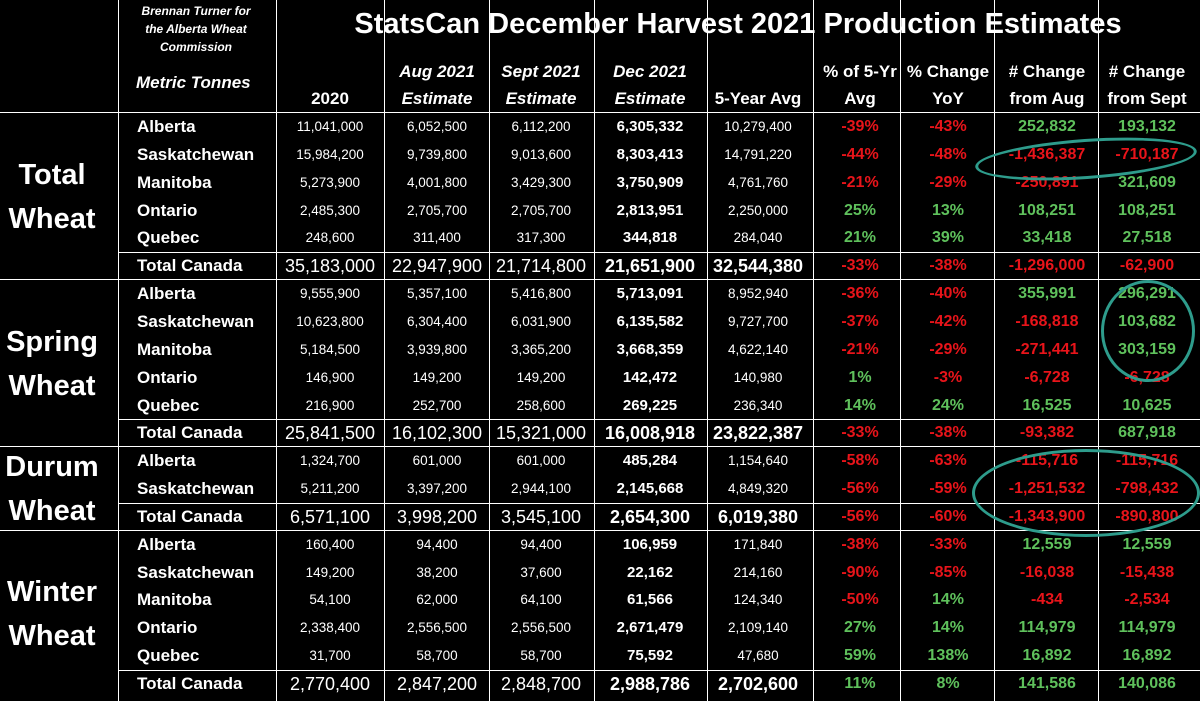 The width and height of the screenshot is (1200, 702). What do you see at coordinates (758, 516) in the screenshot?
I see `cell-avg5: 6,019,380` at bounding box center [758, 516].